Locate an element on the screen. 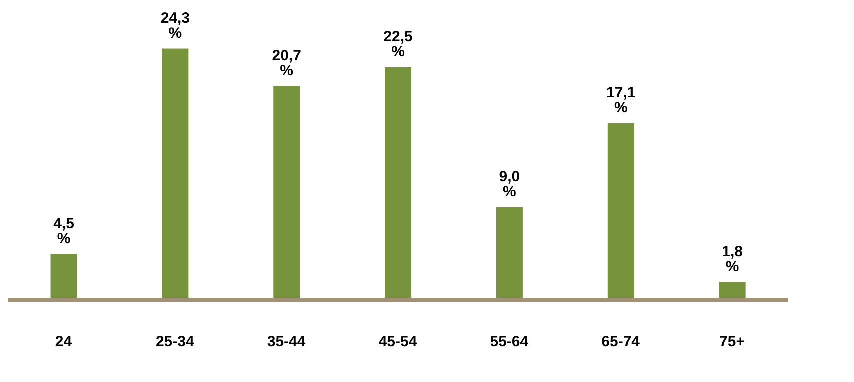 The image size is (854, 382). x-tick-label: 24 is located at coordinates (64, 342).